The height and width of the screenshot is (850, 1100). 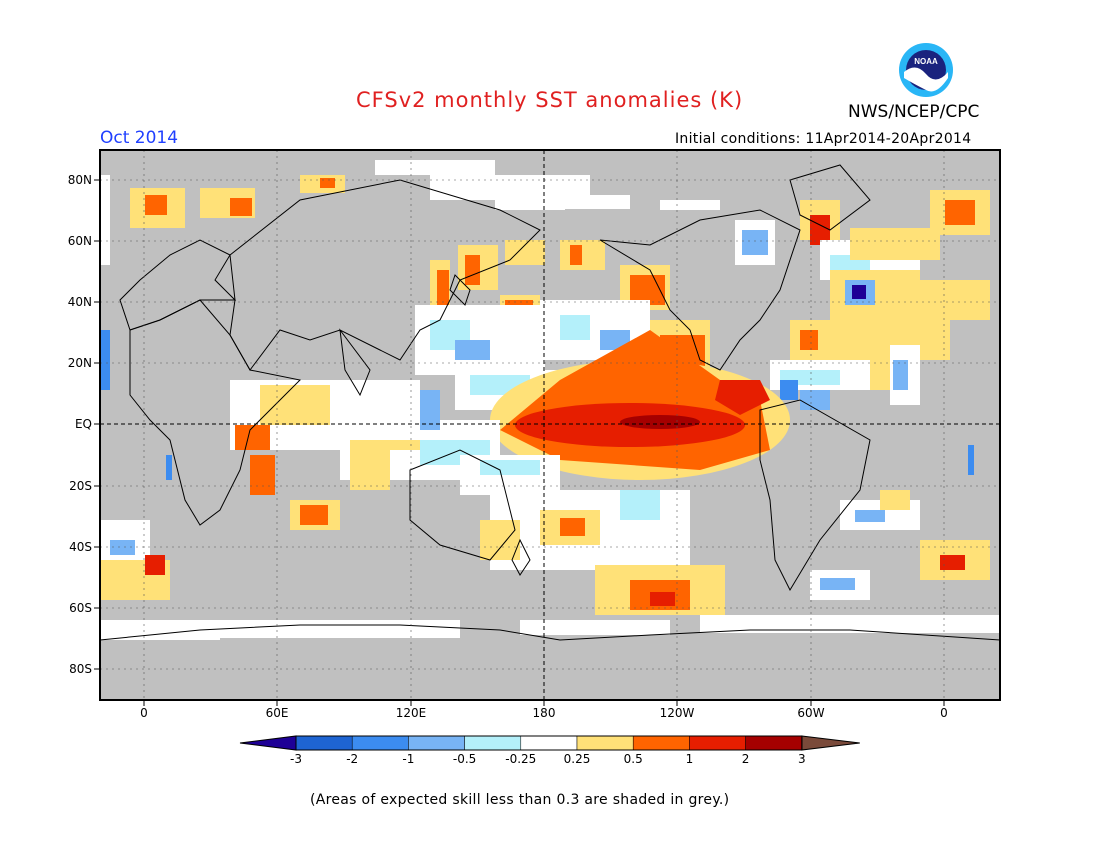 What do you see at coordinates (462, 505) in the screenshot?
I see `australia-outline` at bounding box center [462, 505].